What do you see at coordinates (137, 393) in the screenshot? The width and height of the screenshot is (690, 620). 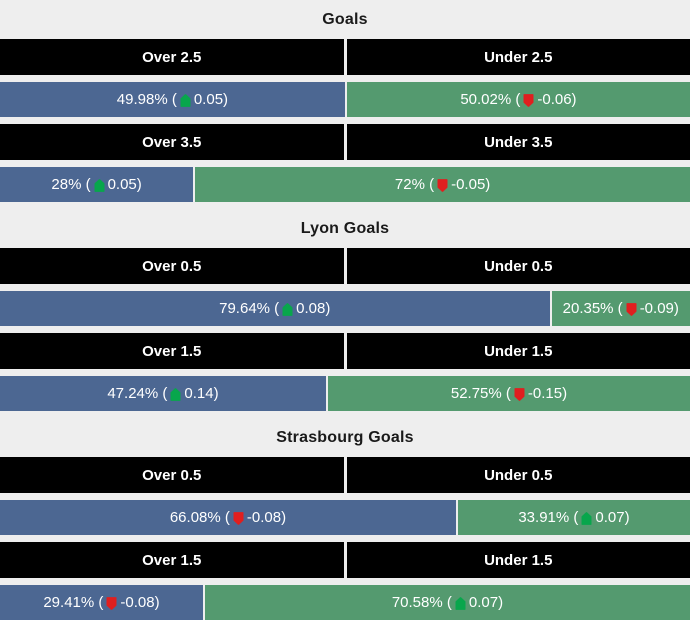 I see `bar-value: 47.24% (` at bounding box center [137, 393].